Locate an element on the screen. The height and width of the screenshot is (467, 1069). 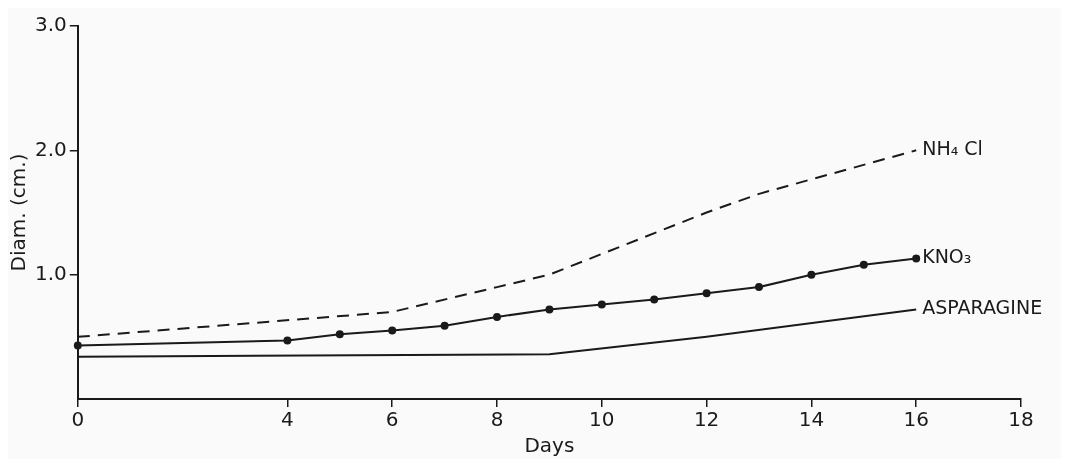
x-tick-label: 4 is located at coordinates (287, 419).